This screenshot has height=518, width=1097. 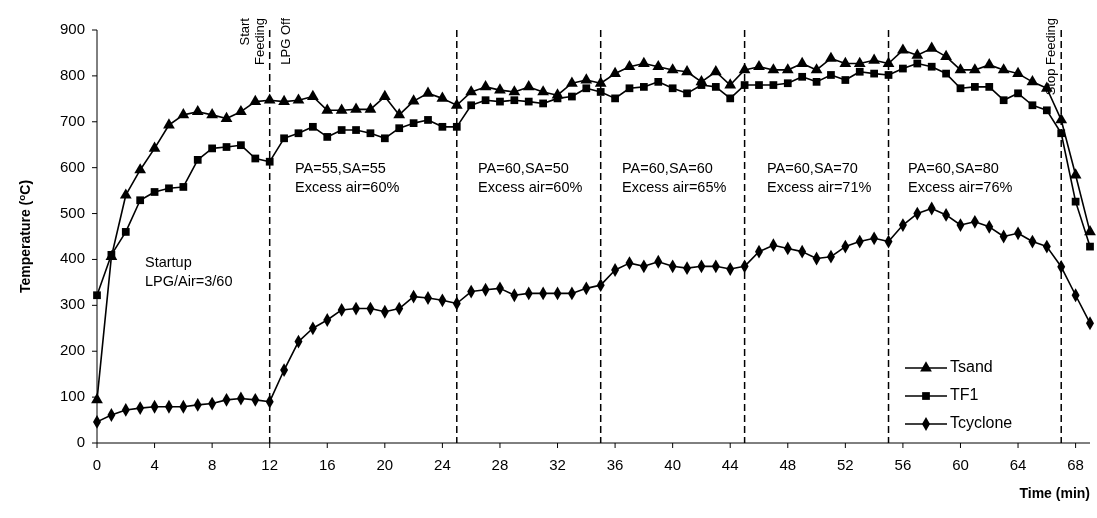 I want to click on annotation: PA=55,SA=55 Excess air=60%, so click(x=347, y=177).